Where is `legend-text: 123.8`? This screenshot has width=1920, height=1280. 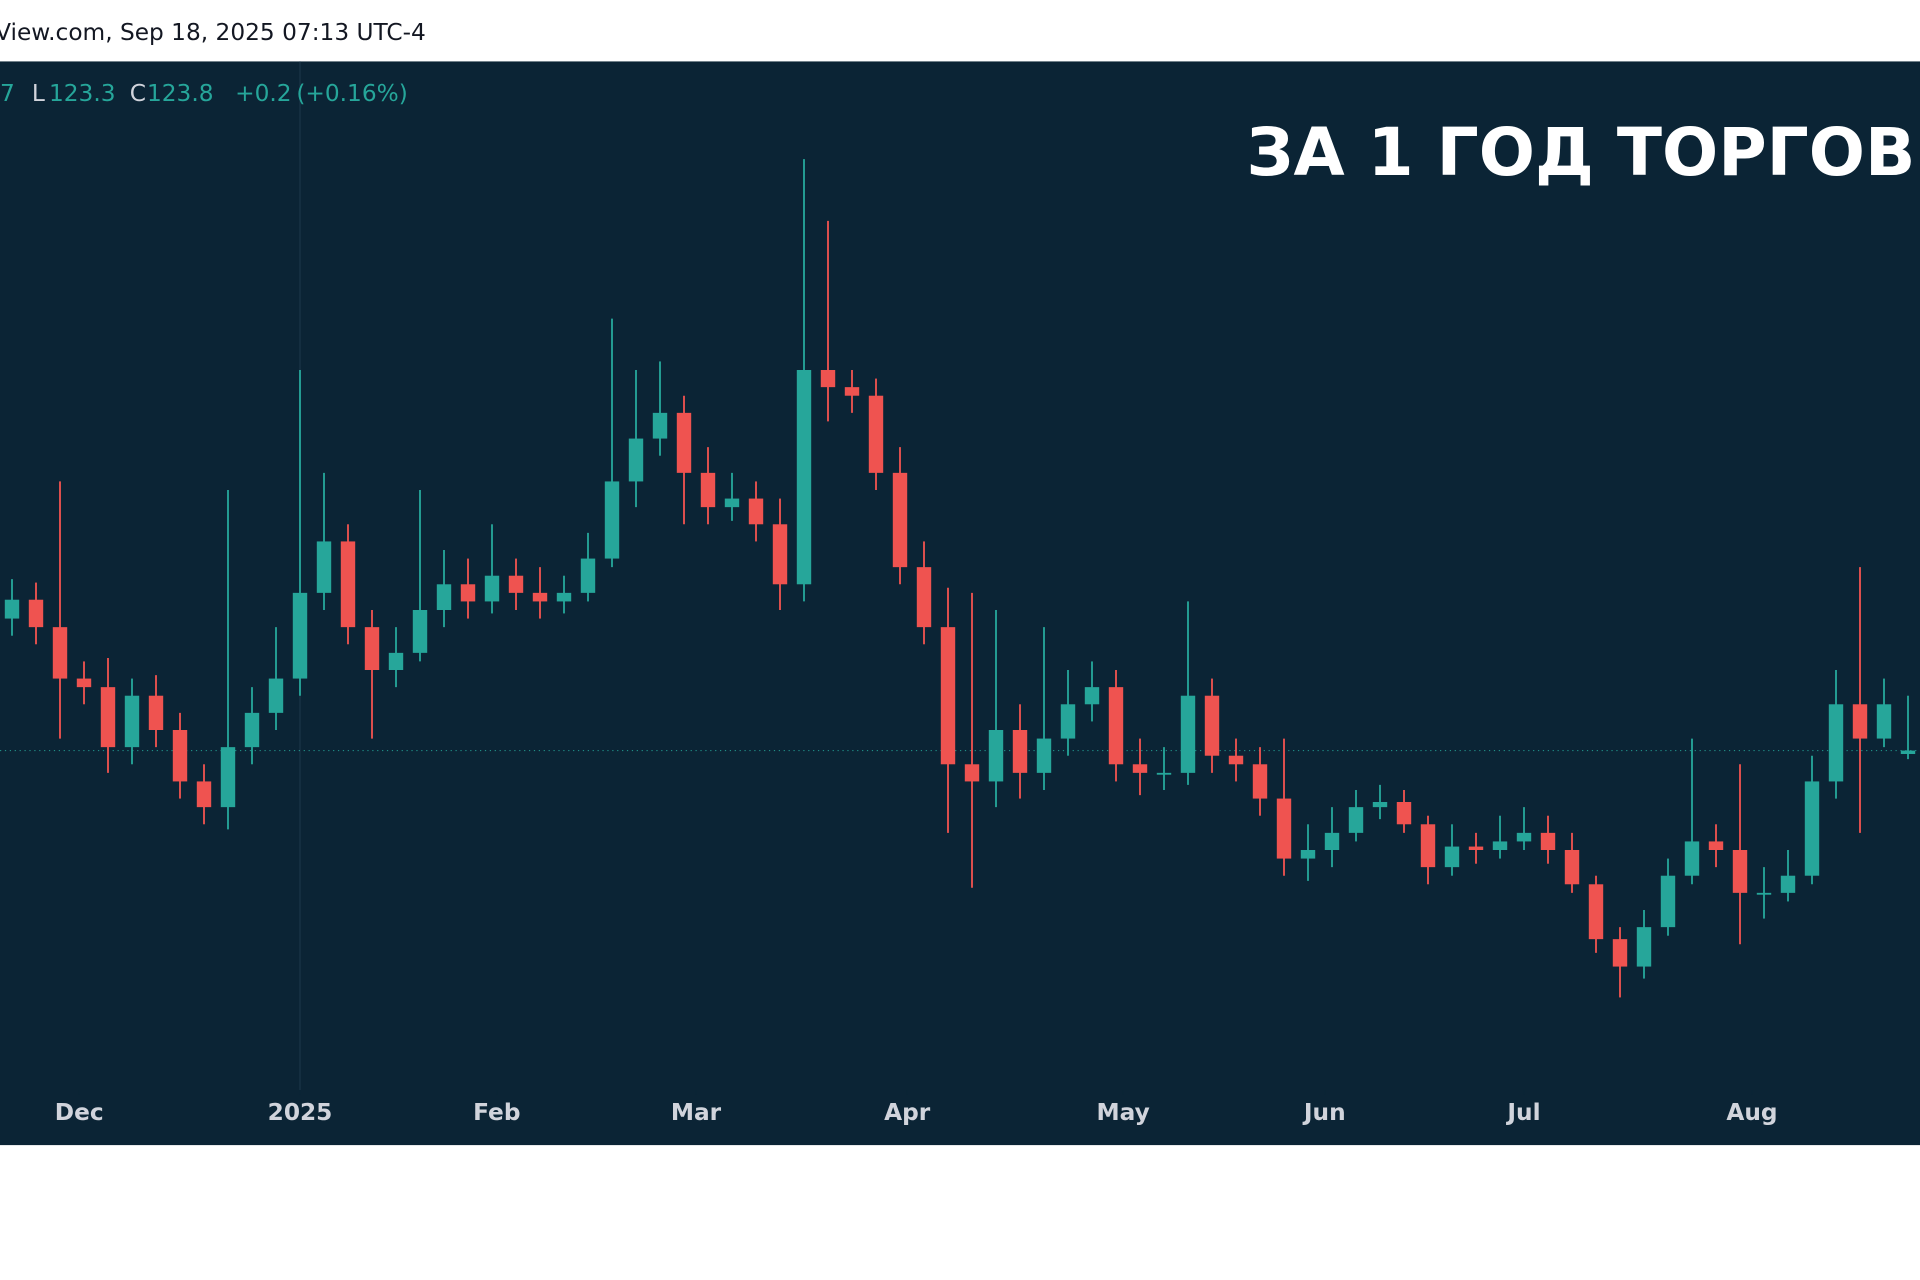 legend-text: 123.8 is located at coordinates (180, 93).